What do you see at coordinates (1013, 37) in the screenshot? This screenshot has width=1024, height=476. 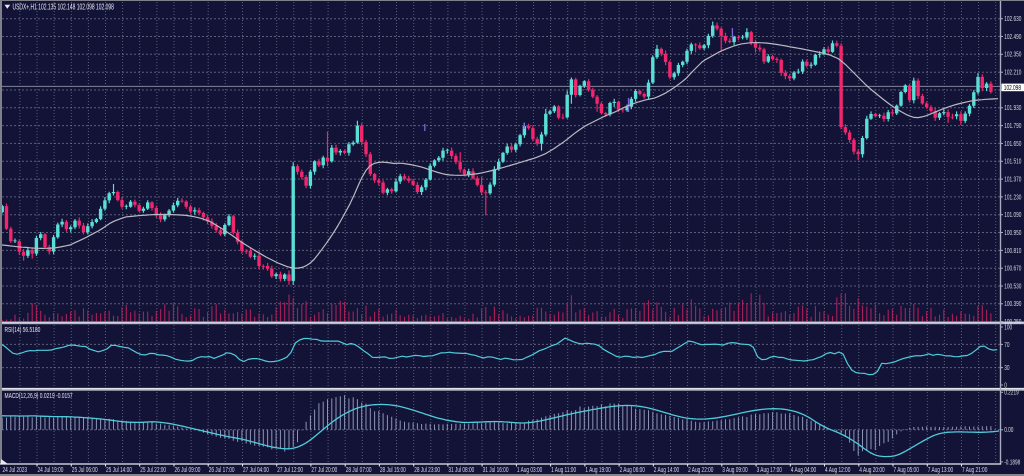 I see `svg-text: 102.490` at bounding box center [1013, 37].